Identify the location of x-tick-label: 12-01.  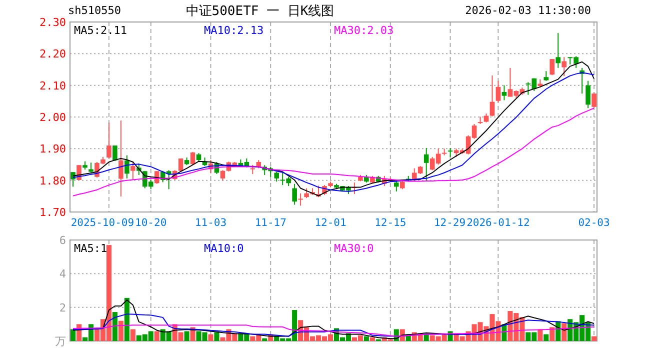
(330, 223).